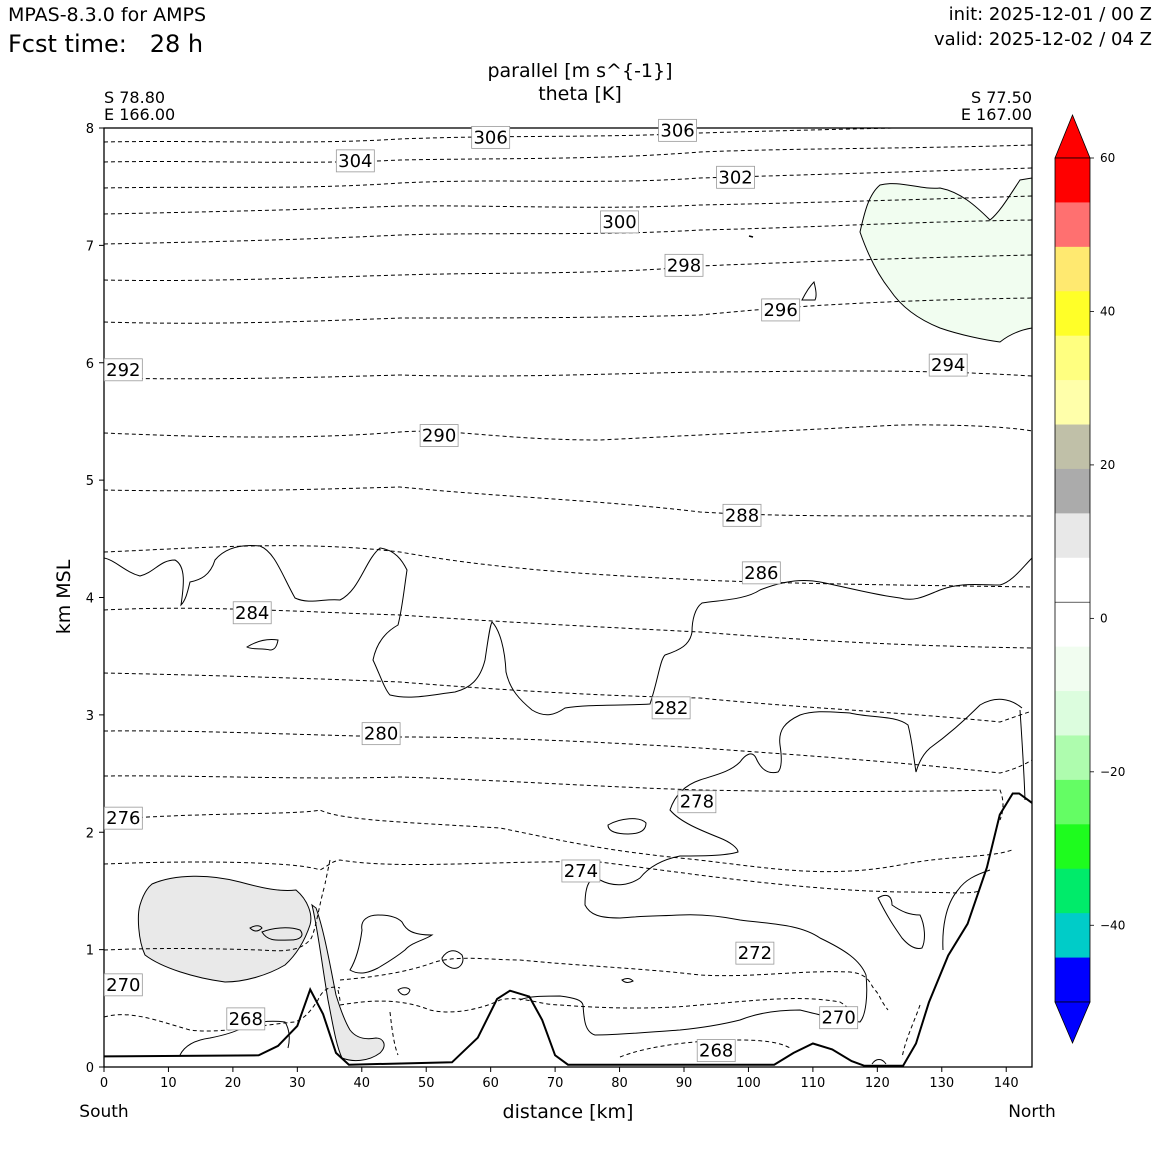 The width and height of the screenshot is (1160, 1160). I want to click on y-tick-label: 8, so click(90, 129).